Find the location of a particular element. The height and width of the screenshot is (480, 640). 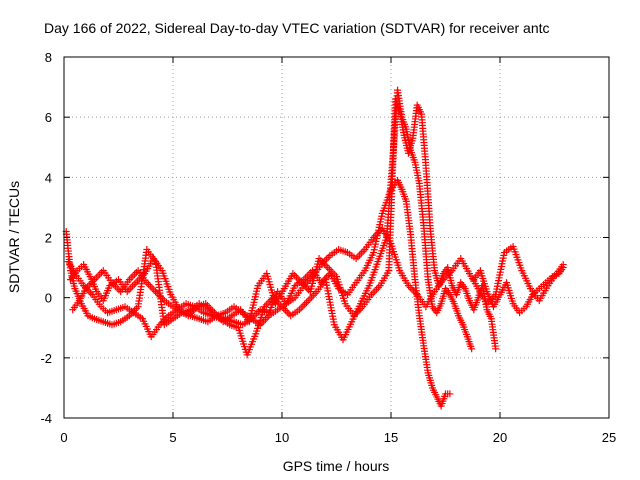

y-tick-label: -4 is located at coordinates (46, 418).